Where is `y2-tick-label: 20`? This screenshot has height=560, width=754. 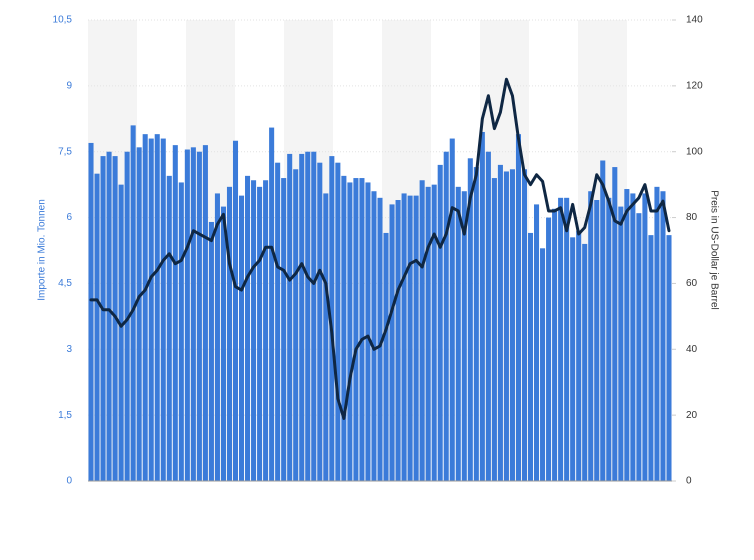 y2-tick-label: 20 is located at coordinates (692, 415).